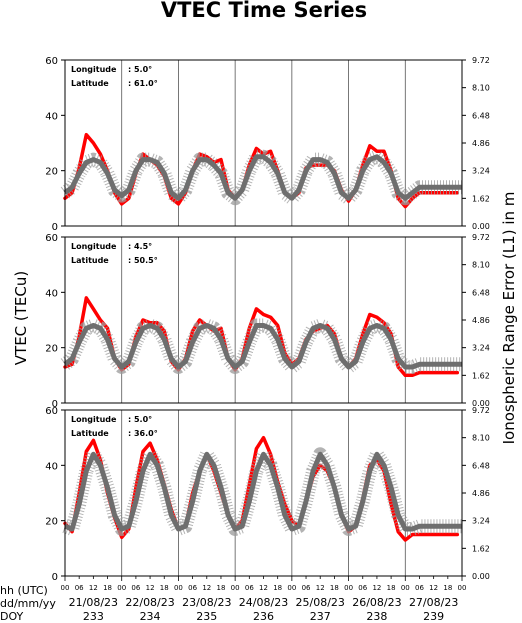 The width and height of the screenshot is (522, 623). I want to click on latitude-value: : 61.0°, so click(143, 83).